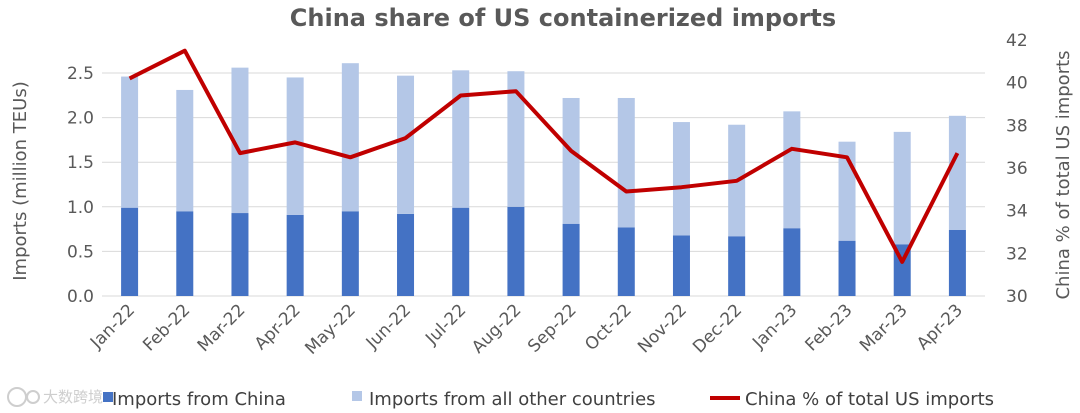  I want to click on x-tick-label: Apr-22, so click(278, 327).